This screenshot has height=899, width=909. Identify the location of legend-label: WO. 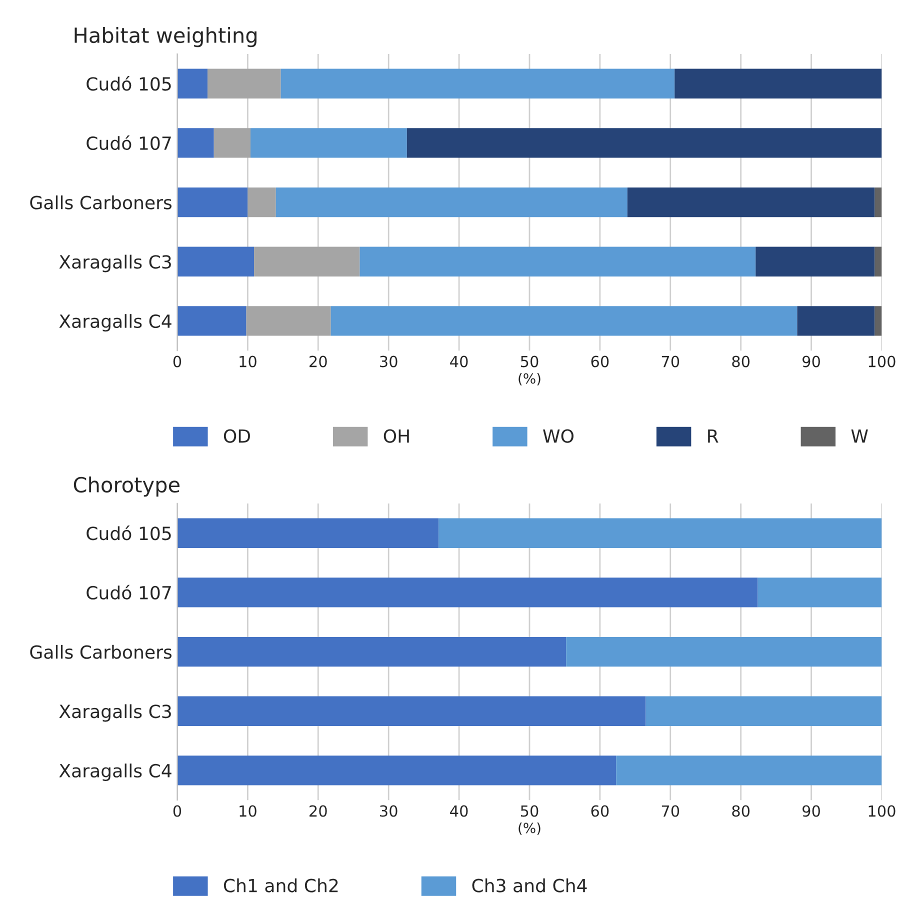
(558, 436).